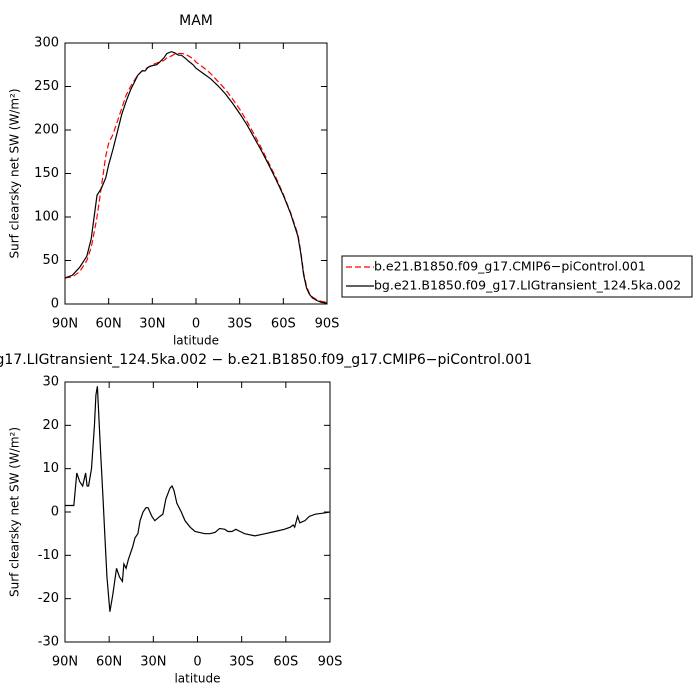 The height and width of the screenshot is (700, 700). What do you see at coordinates (50, 260) in the screenshot?
I see `y-tick-label: 50` at bounding box center [50, 260].